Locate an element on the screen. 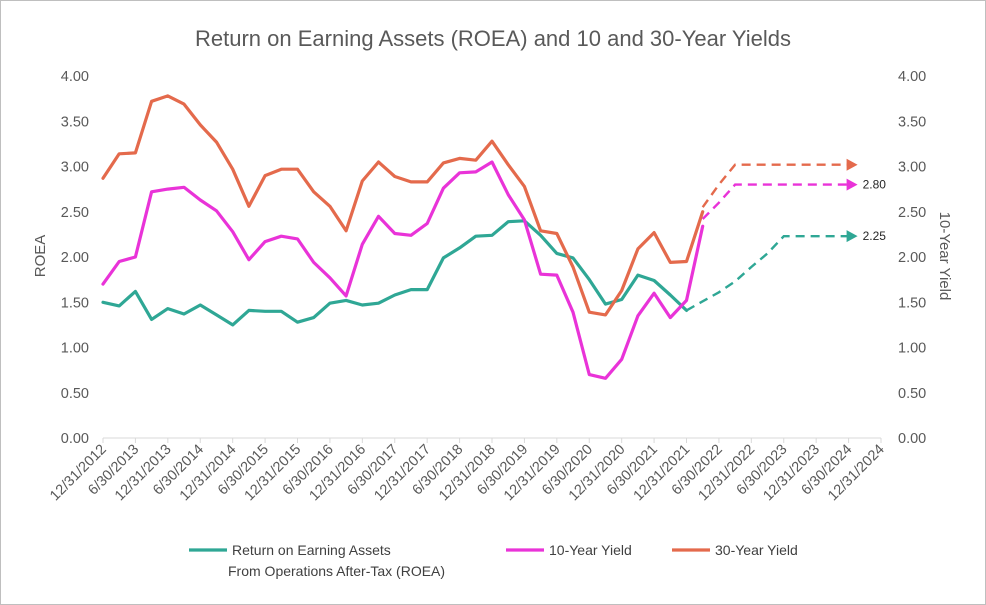 Image resolution: width=986 pixels, height=605 pixels. y2-tick-label: 0.50 is located at coordinates (912, 394).